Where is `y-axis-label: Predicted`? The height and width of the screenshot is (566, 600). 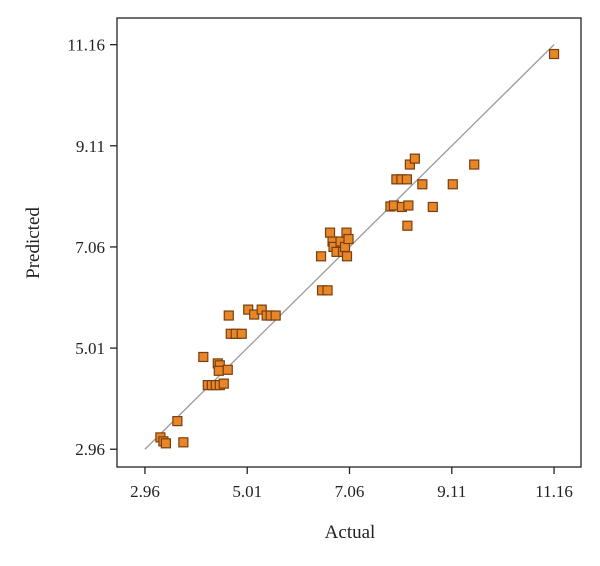 y-axis-label: Predicted is located at coordinates (33, 243).